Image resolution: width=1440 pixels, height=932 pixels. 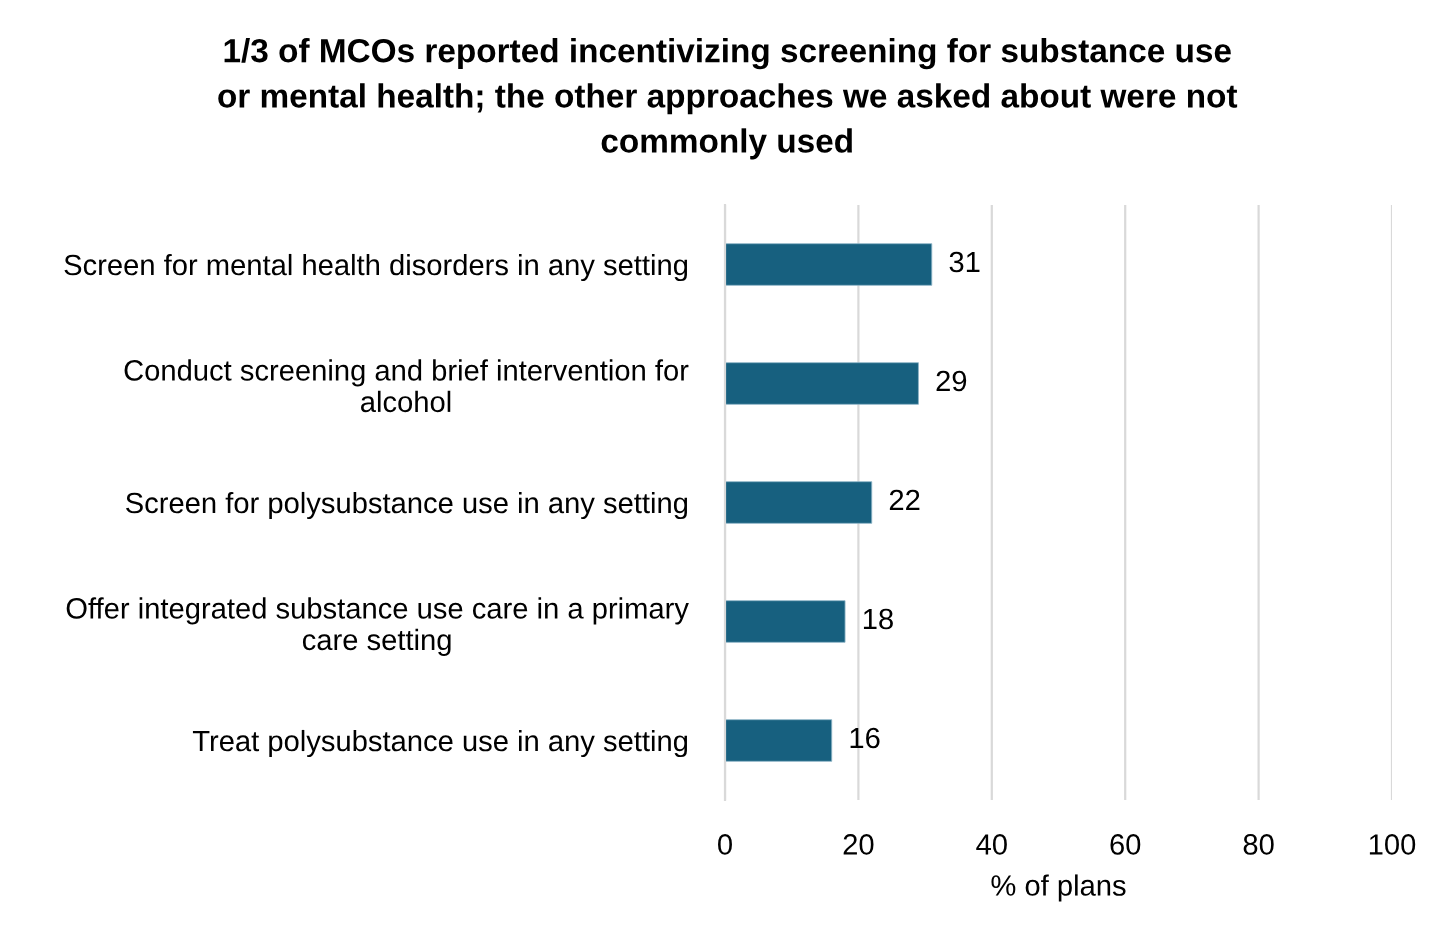 I want to click on chart-title: 1/3 of MCOs reported incentivizing screening for substance use or mental health; the other approaches we asked about were not commonly used, so click(x=728, y=99).